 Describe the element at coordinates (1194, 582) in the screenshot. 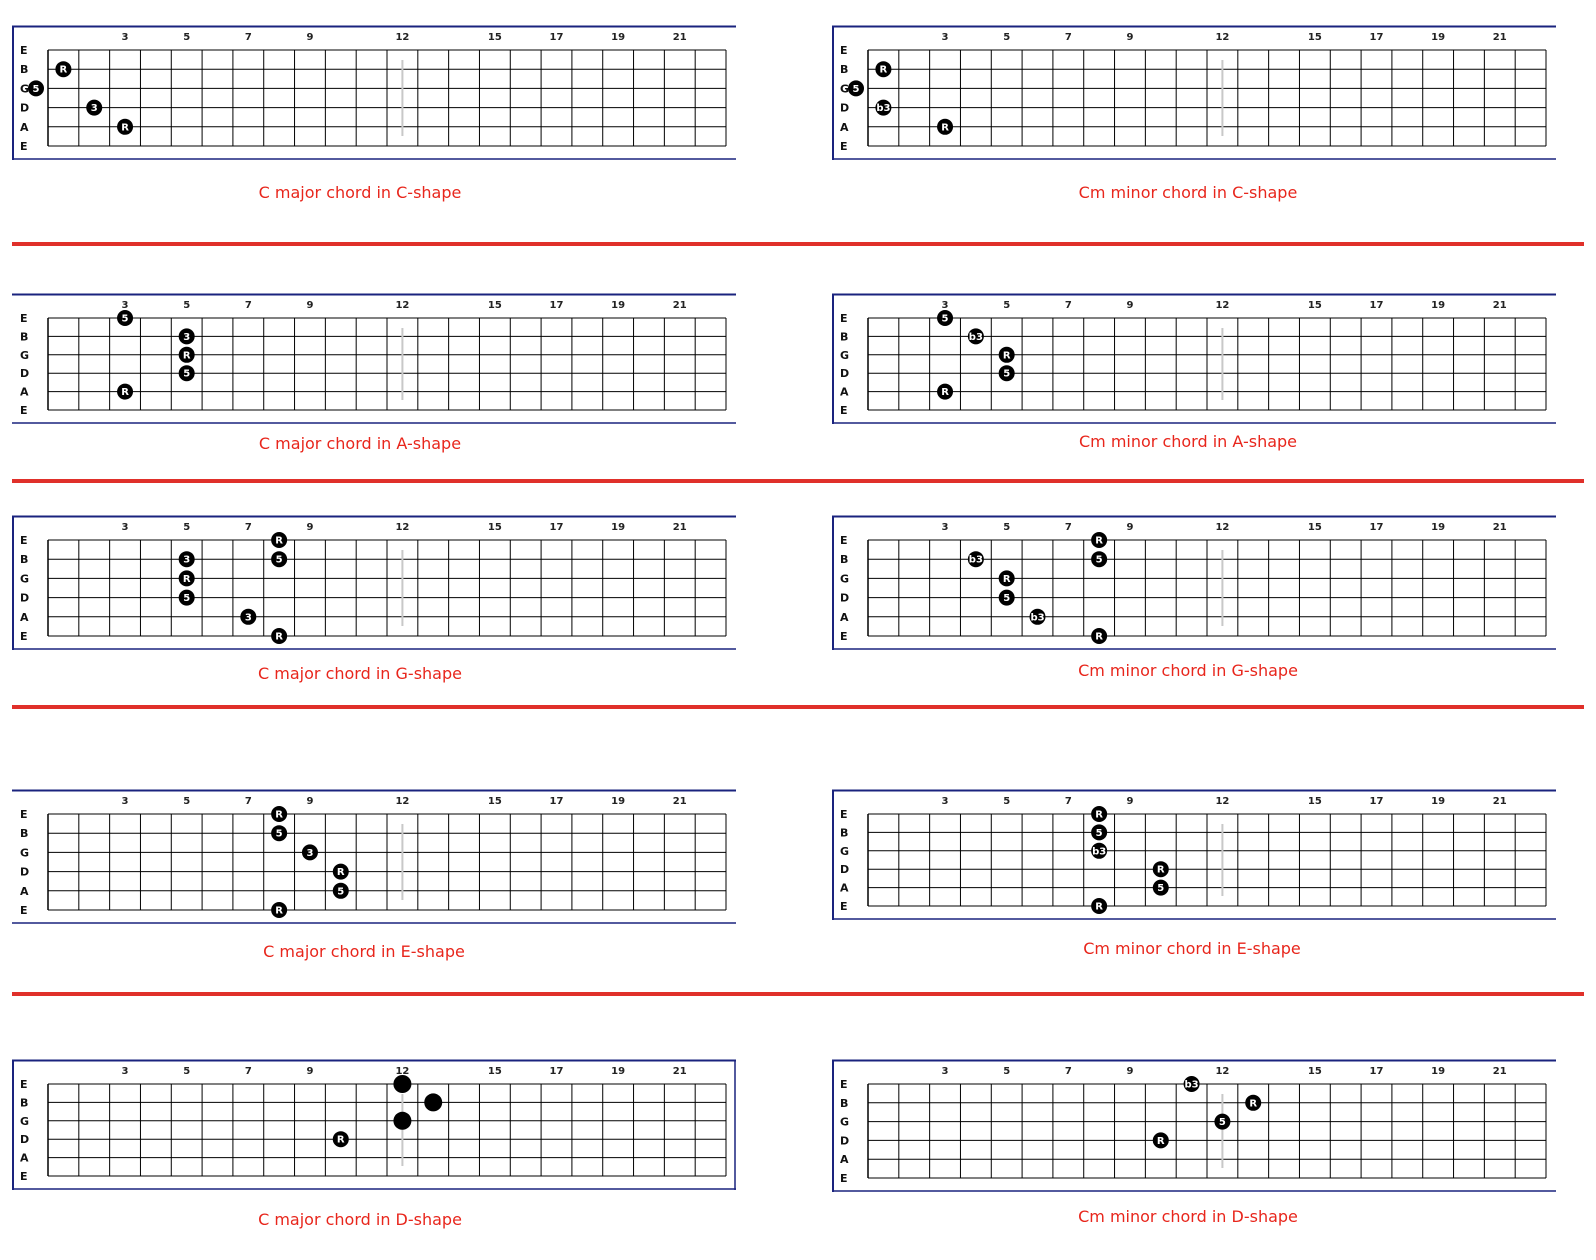

I see `fretboard-cm-minor-g-shape: E B G D A E 3 5 7 9 12 15 17 19 21 R 5 b3 R 5 b3 R` at that location.